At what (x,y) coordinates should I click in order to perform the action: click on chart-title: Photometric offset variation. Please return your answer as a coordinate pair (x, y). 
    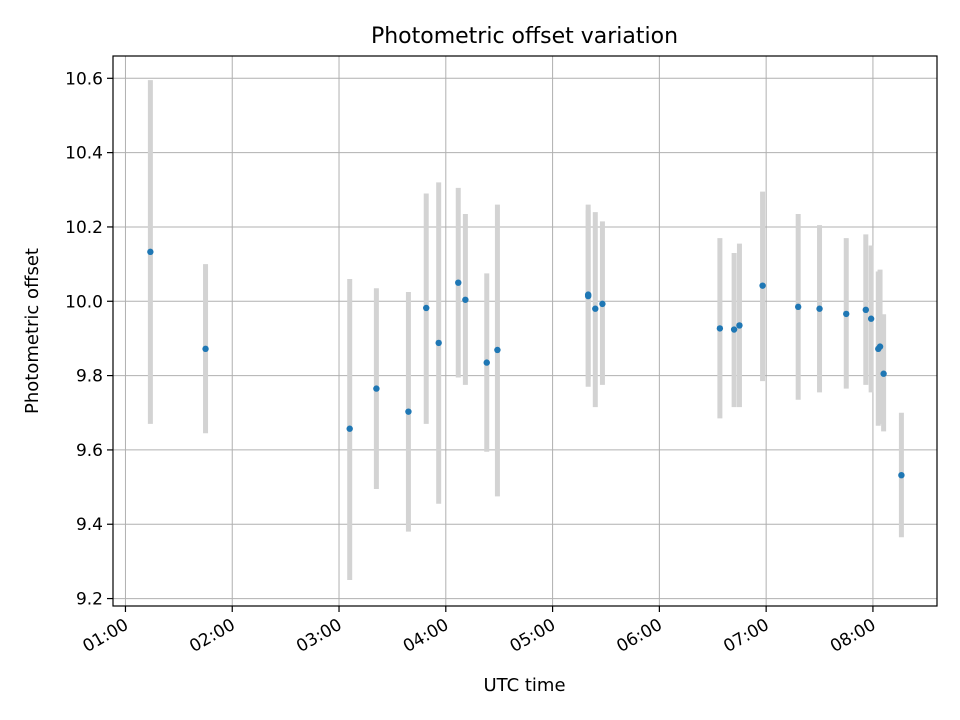
    Looking at the image, I should click on (524, 36).